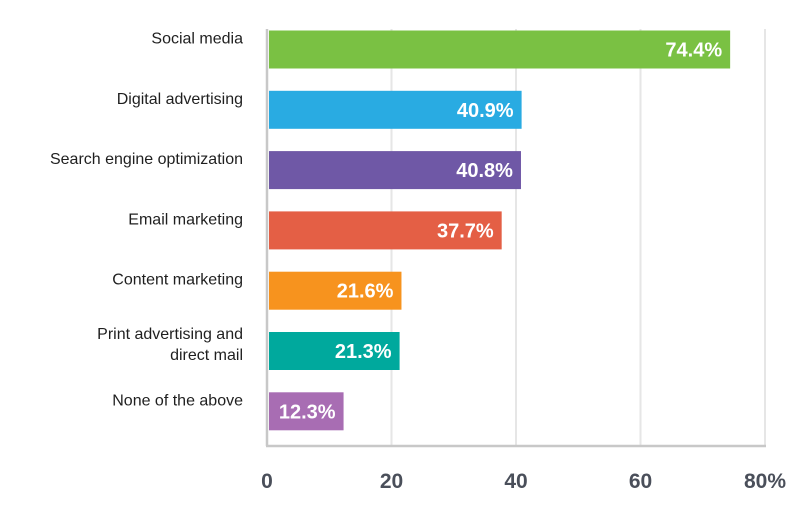  Describe the element at coordinates (484, 171) in the screenshot. I see `value-label-3: 40.8%` at that location.